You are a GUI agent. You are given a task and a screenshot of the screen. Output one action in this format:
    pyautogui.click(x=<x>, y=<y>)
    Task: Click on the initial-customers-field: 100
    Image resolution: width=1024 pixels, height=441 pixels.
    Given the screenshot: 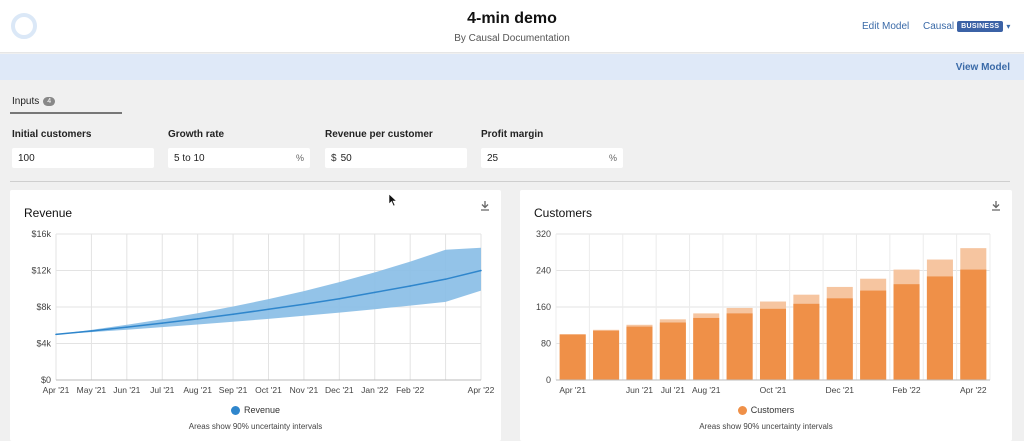 What is the action you would take?
    pyautogui.click(x=83, y=158)
    